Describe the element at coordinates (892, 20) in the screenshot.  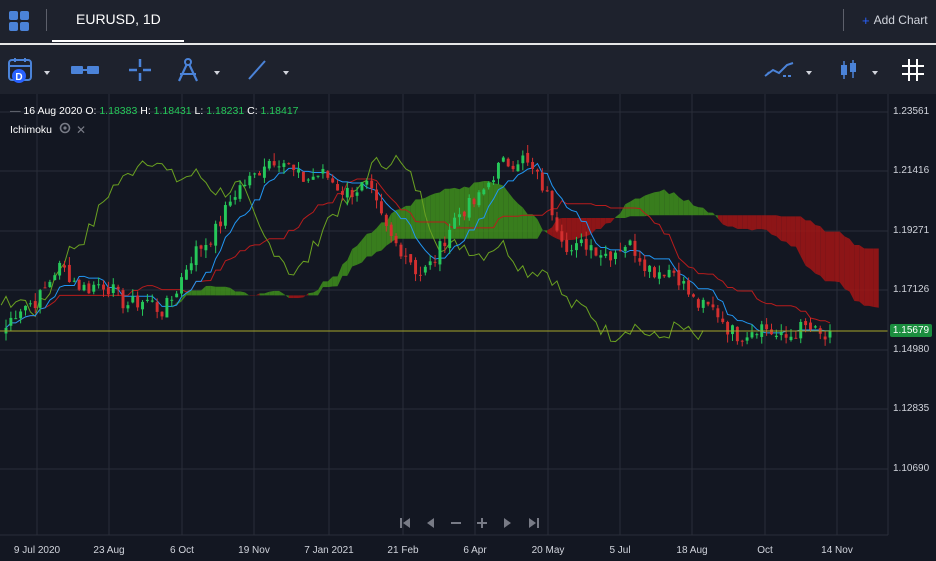
I see `add-chart-button: + Add Chart` at that location.